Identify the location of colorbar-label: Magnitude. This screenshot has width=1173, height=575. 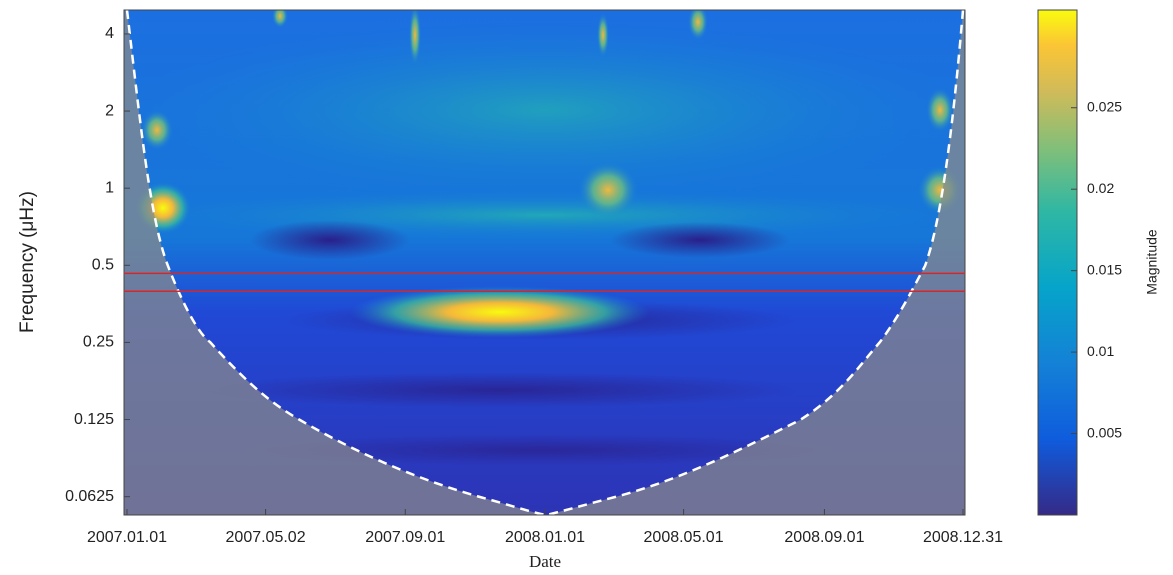
(1152, 262).